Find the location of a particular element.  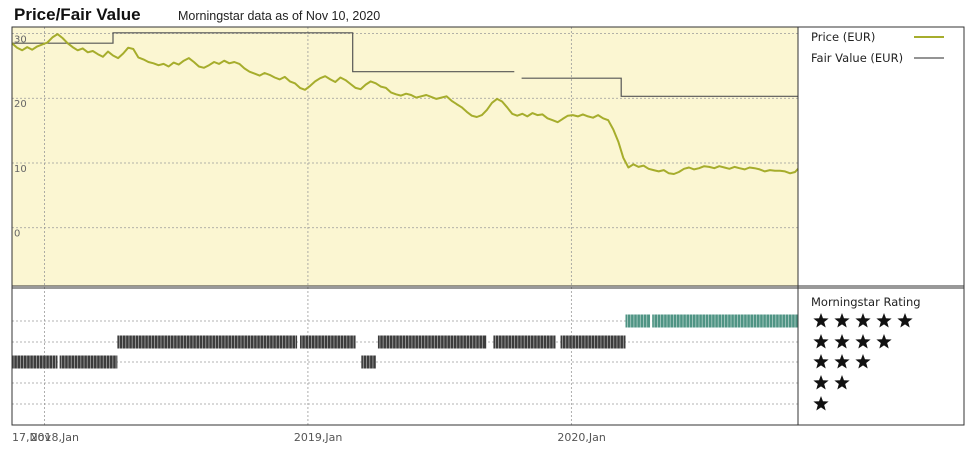

y-tick-label-20: 20 is located at coordinates (20, 104).